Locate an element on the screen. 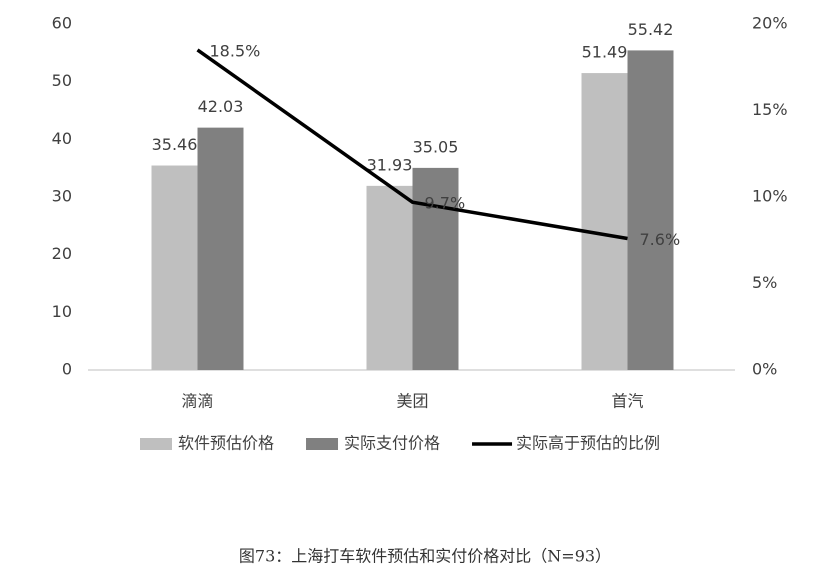 This screenshot has height=581, width=817. legend-label: 实际支付价格 is located at coordinates (392, 443).